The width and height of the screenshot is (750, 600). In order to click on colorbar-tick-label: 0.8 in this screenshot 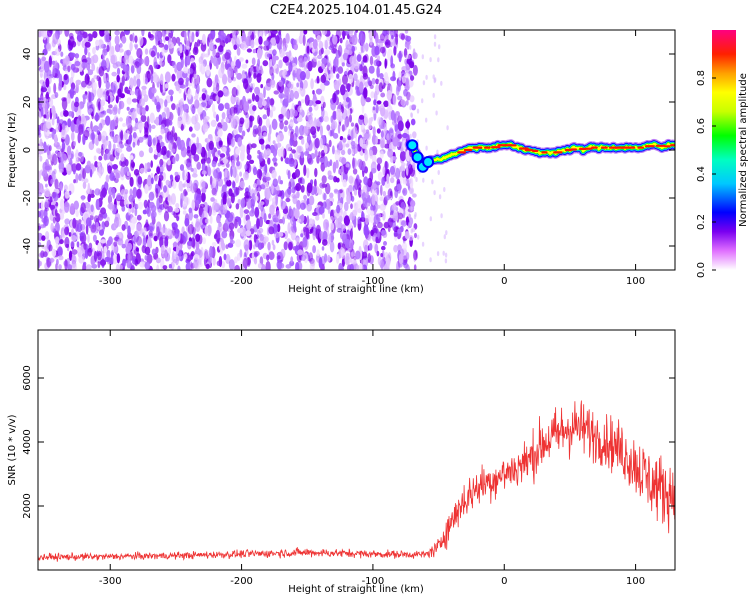, I will do `click(701, 78)`.